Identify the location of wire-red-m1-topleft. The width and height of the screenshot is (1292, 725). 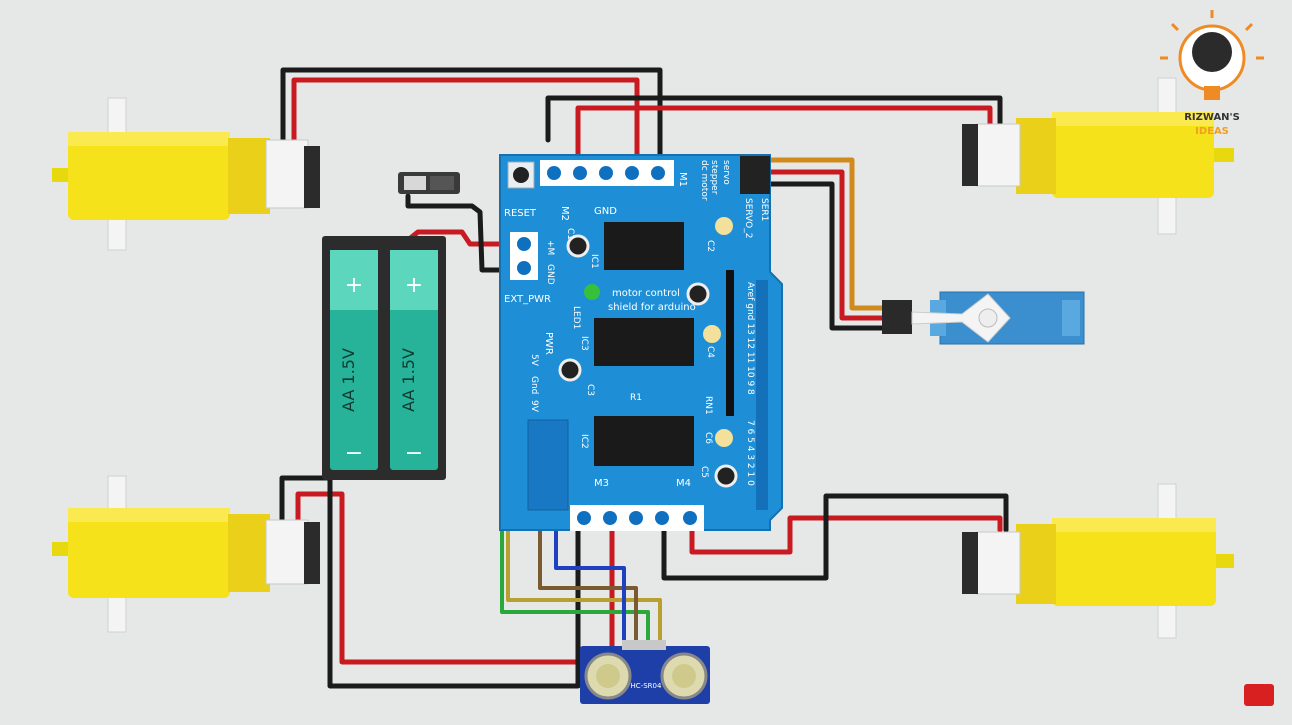
(465, 125).